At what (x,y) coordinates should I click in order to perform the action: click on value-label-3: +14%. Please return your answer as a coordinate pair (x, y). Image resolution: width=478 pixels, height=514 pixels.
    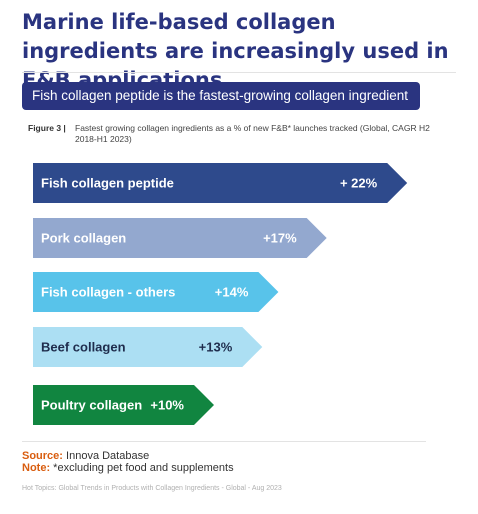
    Looking at the image, I should click on (232, 292).